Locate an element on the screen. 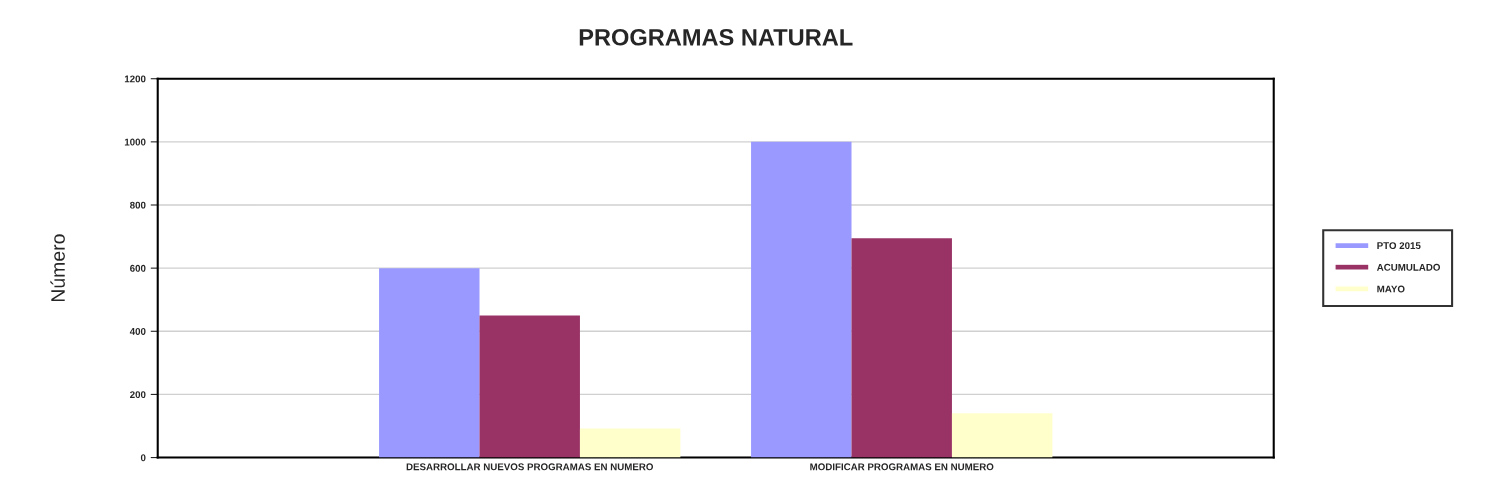 The image size is (1488, 492). y-tick-label: 600 is located at coordinates (138, 268).